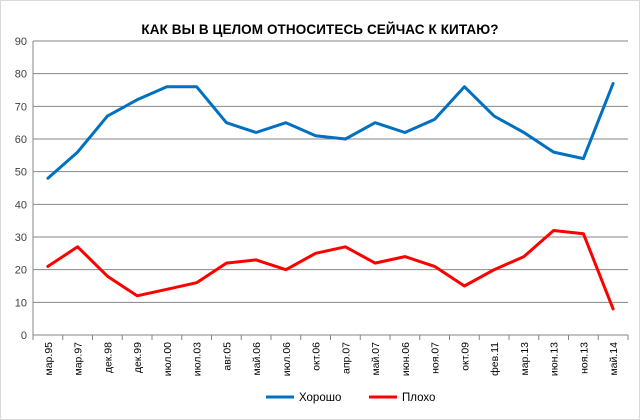  I want to click on x-tick-label: июл.03, so click(198, 359).